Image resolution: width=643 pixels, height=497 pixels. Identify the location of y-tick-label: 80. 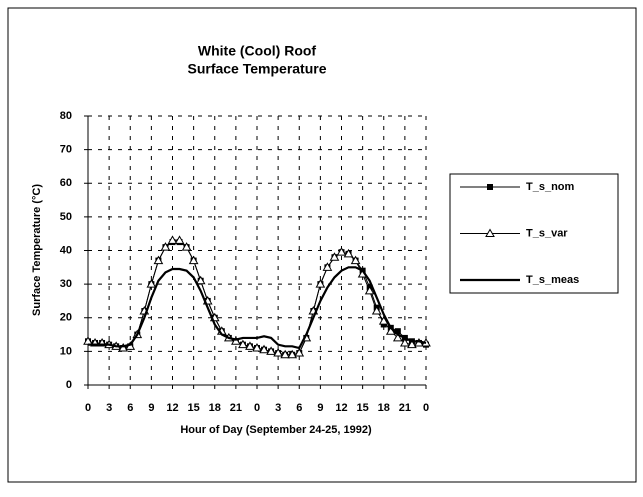
(66, 116).